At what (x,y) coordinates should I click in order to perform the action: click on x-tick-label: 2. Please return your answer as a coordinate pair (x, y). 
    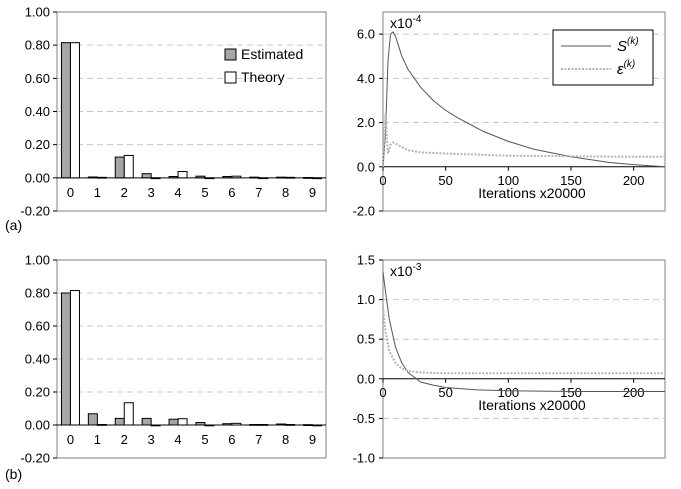
    Looking at the image, I should click on (124, 439).